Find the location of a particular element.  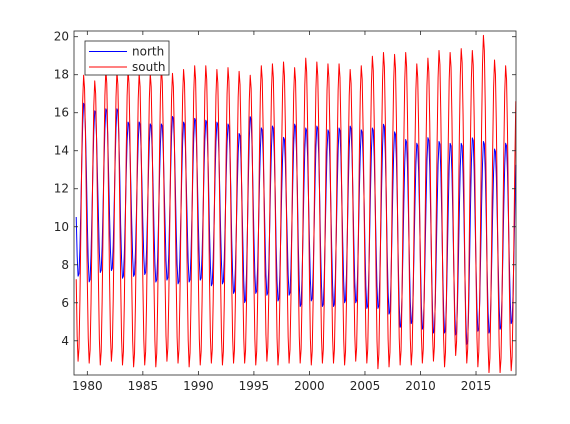

x-tick-label: 2010 is located at coordinates (420, 386).